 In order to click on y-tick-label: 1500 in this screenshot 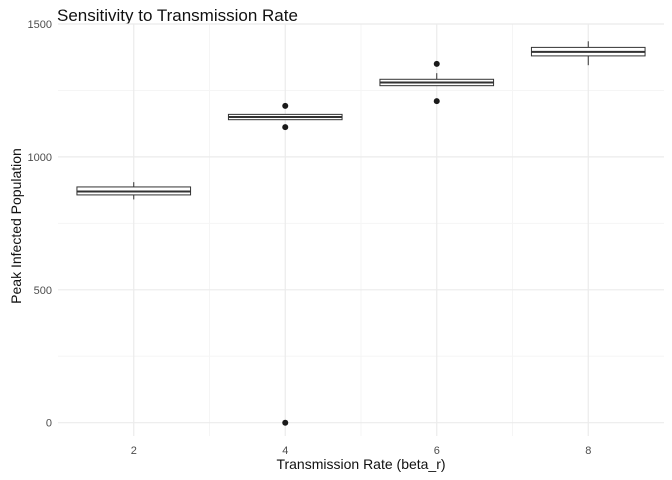, I will do `click(40, 25)`.